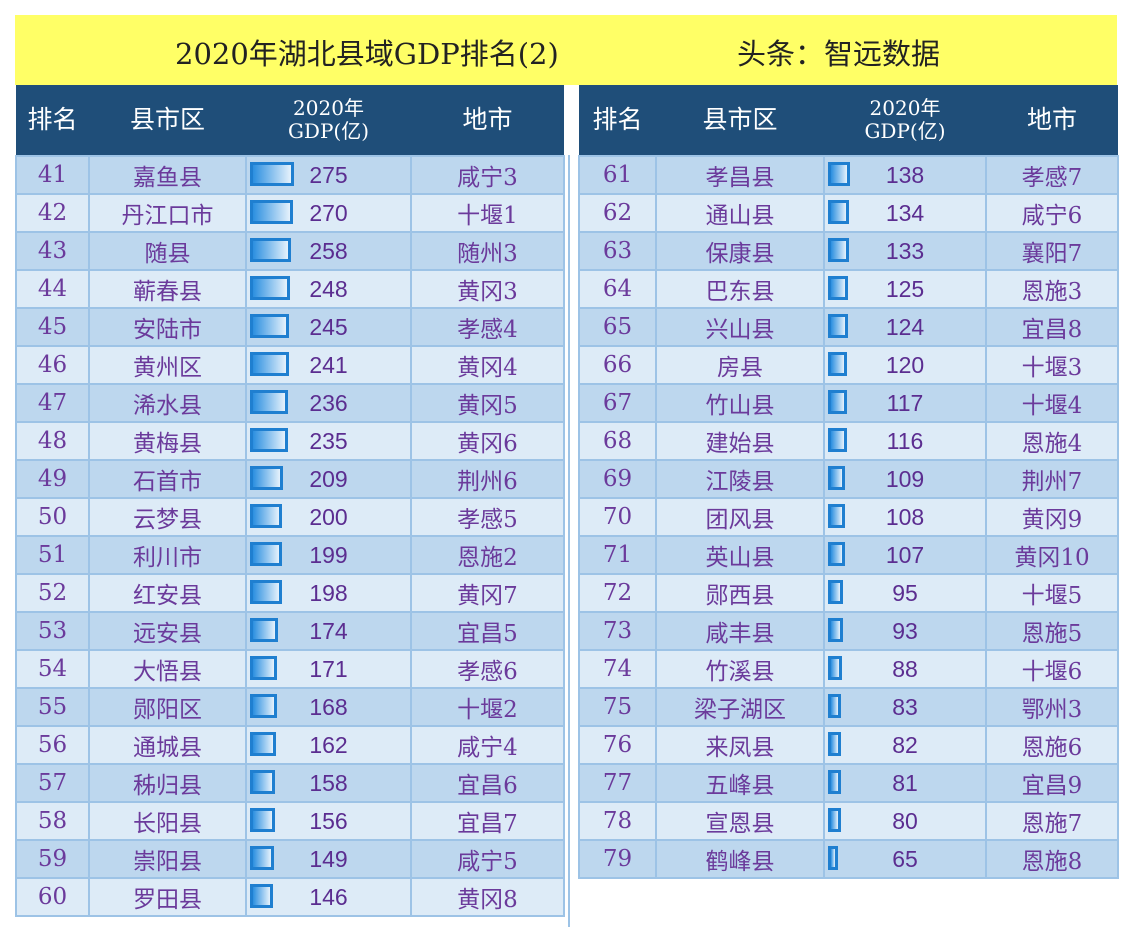 The image size is (1132, 934). Describe the element at coordinates (328, 213) in the screenshot. I see `gdp-cell: 270` at that location.